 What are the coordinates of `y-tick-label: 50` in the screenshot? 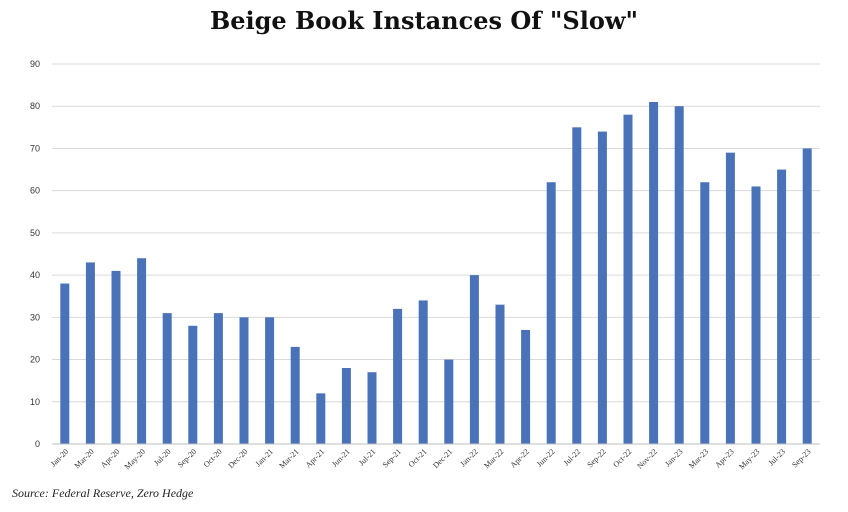 It's located at (35, 233).